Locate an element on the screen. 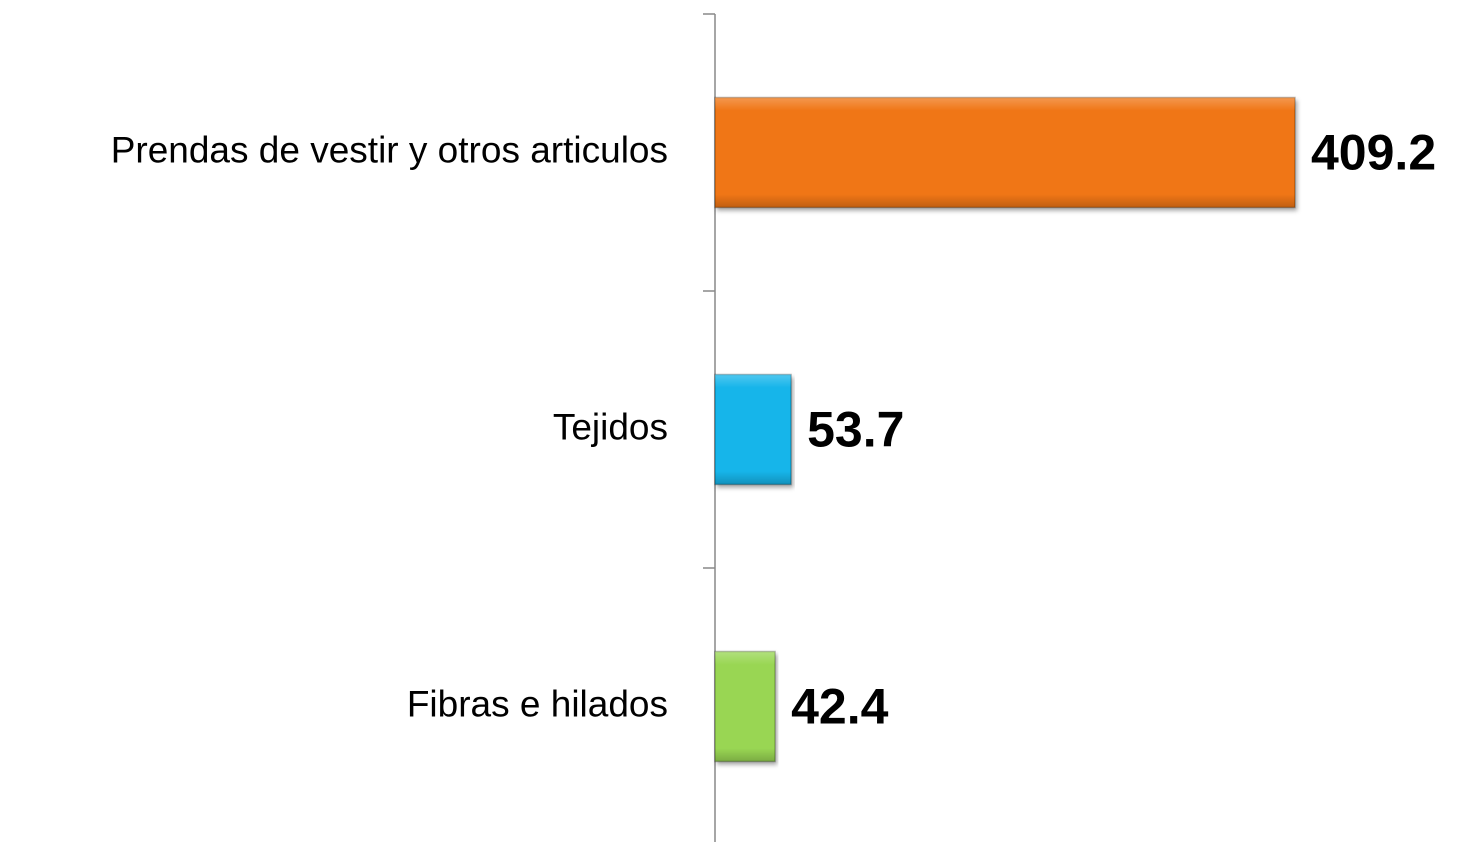 The width and height of the screenshot is (1462, 847). category-label: Tejidos is located at coordinates (610, 426).